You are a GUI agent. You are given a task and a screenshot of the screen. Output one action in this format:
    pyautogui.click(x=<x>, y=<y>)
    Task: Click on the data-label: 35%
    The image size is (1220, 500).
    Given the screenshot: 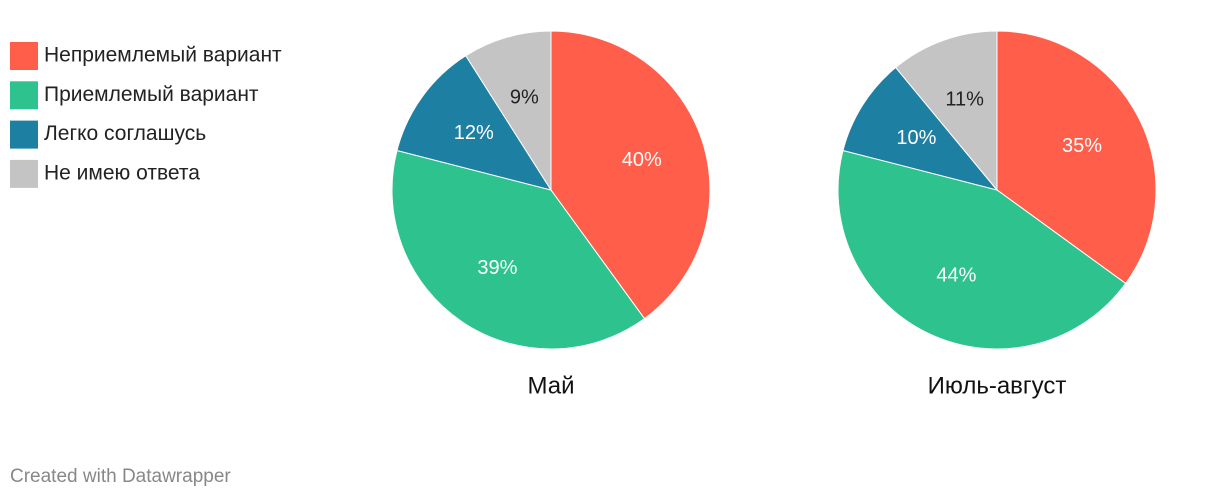 What is the action you would take?
    pyautogui.click(x=1082, y=146)
    